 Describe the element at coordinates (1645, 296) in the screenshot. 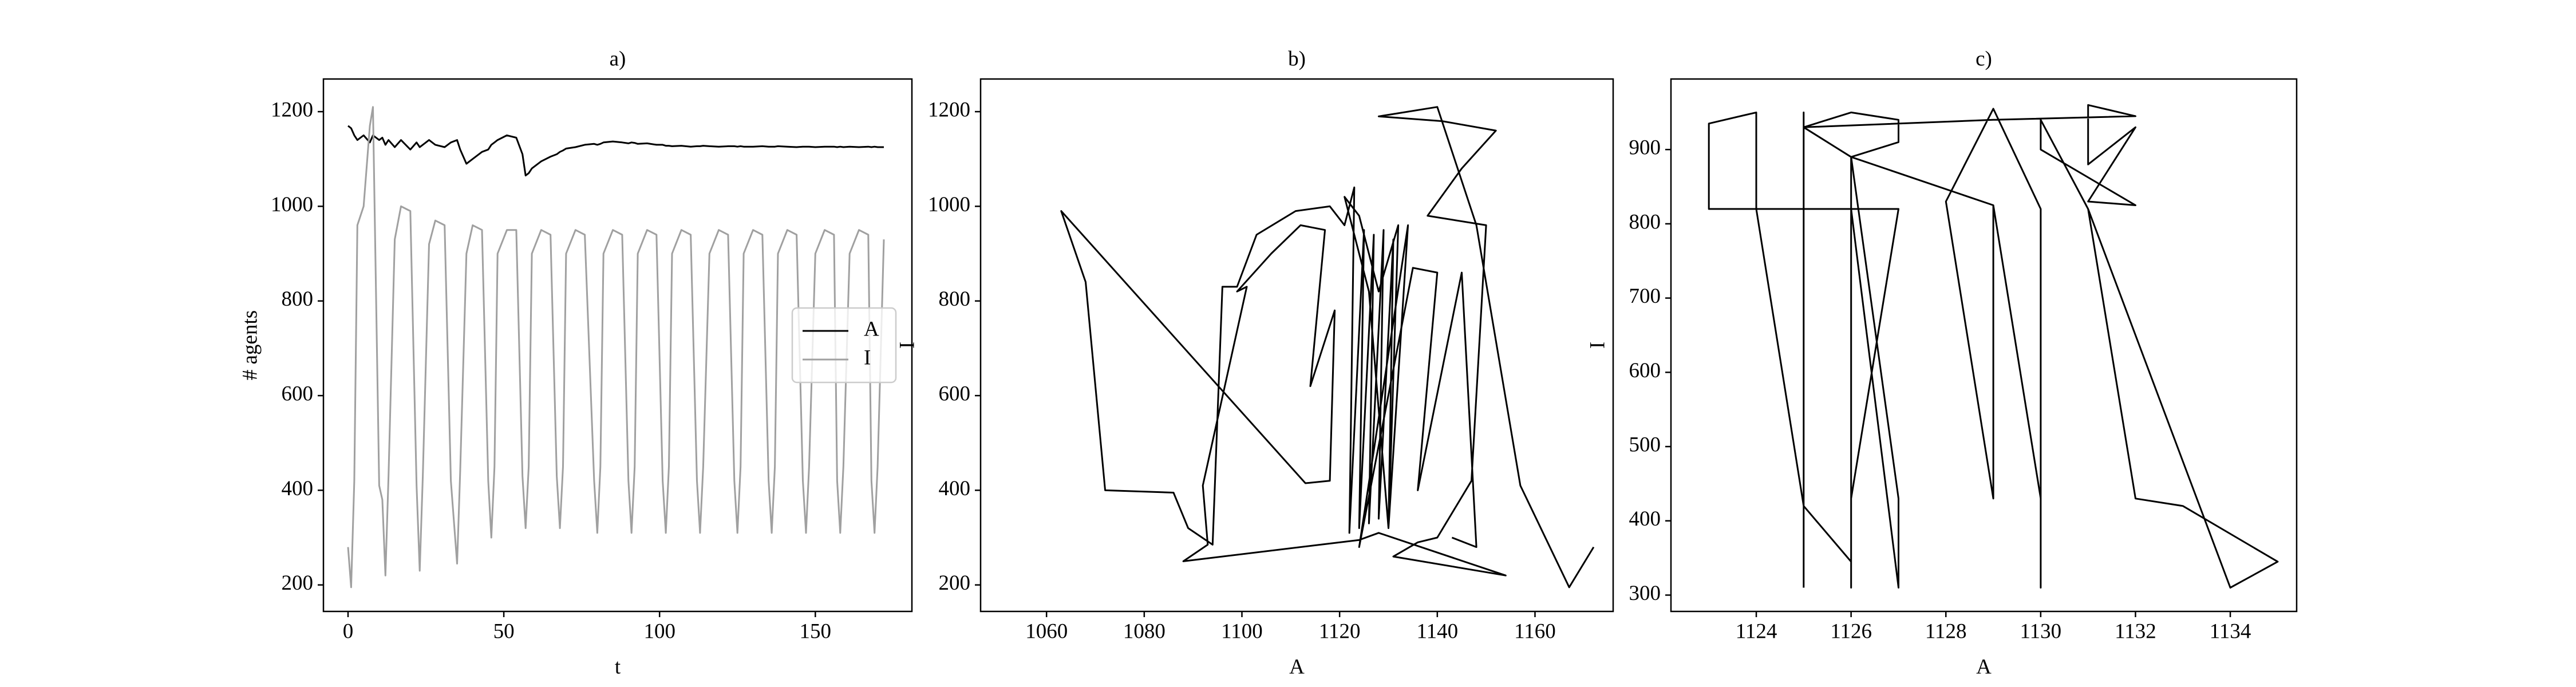

I see `y-tick-label: 700` at that location.